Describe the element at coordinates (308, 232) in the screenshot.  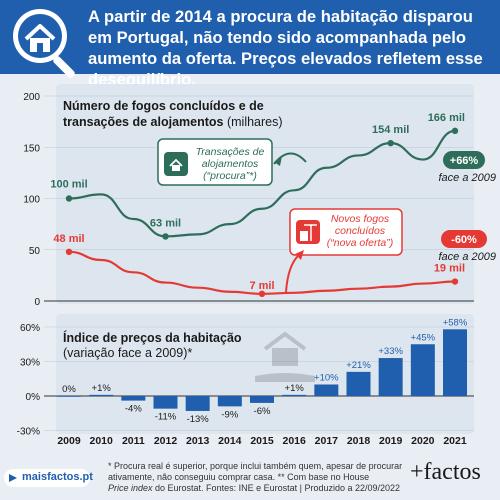
I see `crane-building-icon` at that location.